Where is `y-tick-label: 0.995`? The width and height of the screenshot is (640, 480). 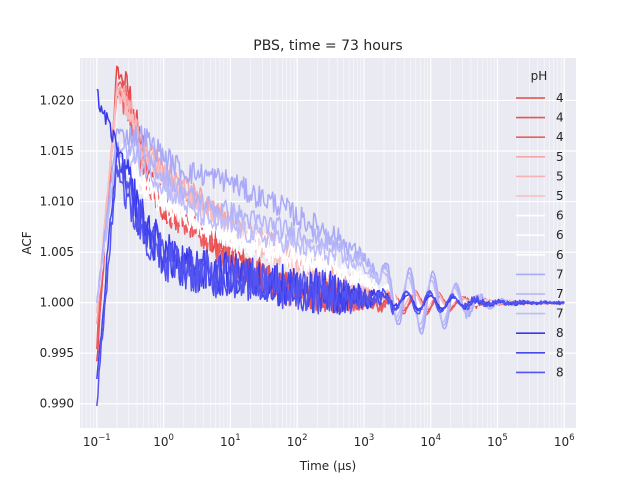
y-tick-label: 0.995 is located at coordinates (57, 353).